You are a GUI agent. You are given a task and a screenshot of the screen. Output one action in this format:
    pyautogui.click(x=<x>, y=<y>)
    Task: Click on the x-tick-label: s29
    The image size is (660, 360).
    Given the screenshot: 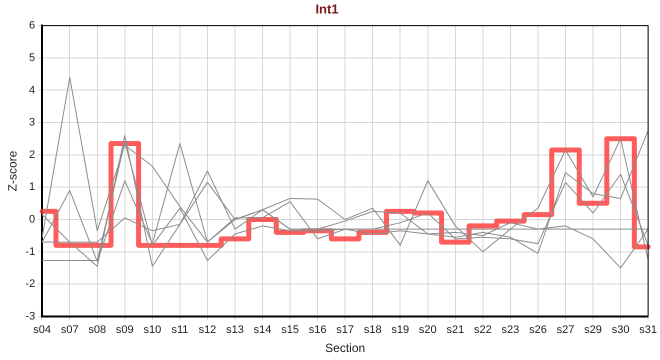 What is the action you would take?
    pyautogui.click(x=593, y=330)
    